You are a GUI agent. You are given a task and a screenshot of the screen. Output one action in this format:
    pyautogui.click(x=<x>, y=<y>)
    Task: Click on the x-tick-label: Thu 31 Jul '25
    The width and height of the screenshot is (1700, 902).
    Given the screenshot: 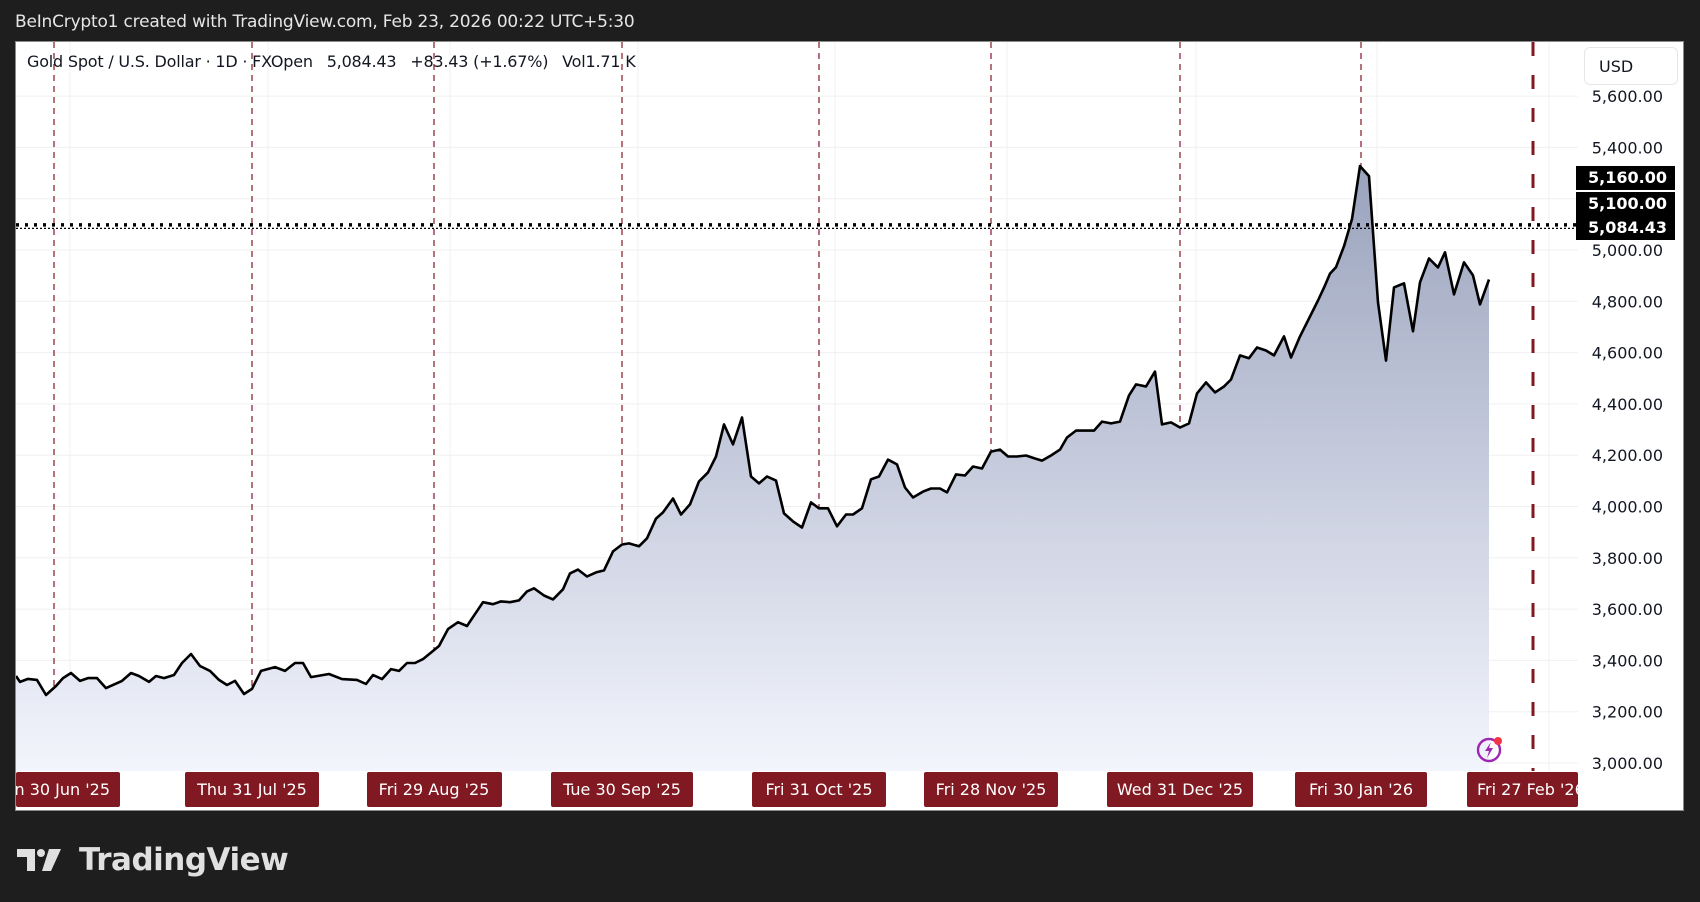 What is the action you would take?
    pyautogui.click(x=252, y=789)
    